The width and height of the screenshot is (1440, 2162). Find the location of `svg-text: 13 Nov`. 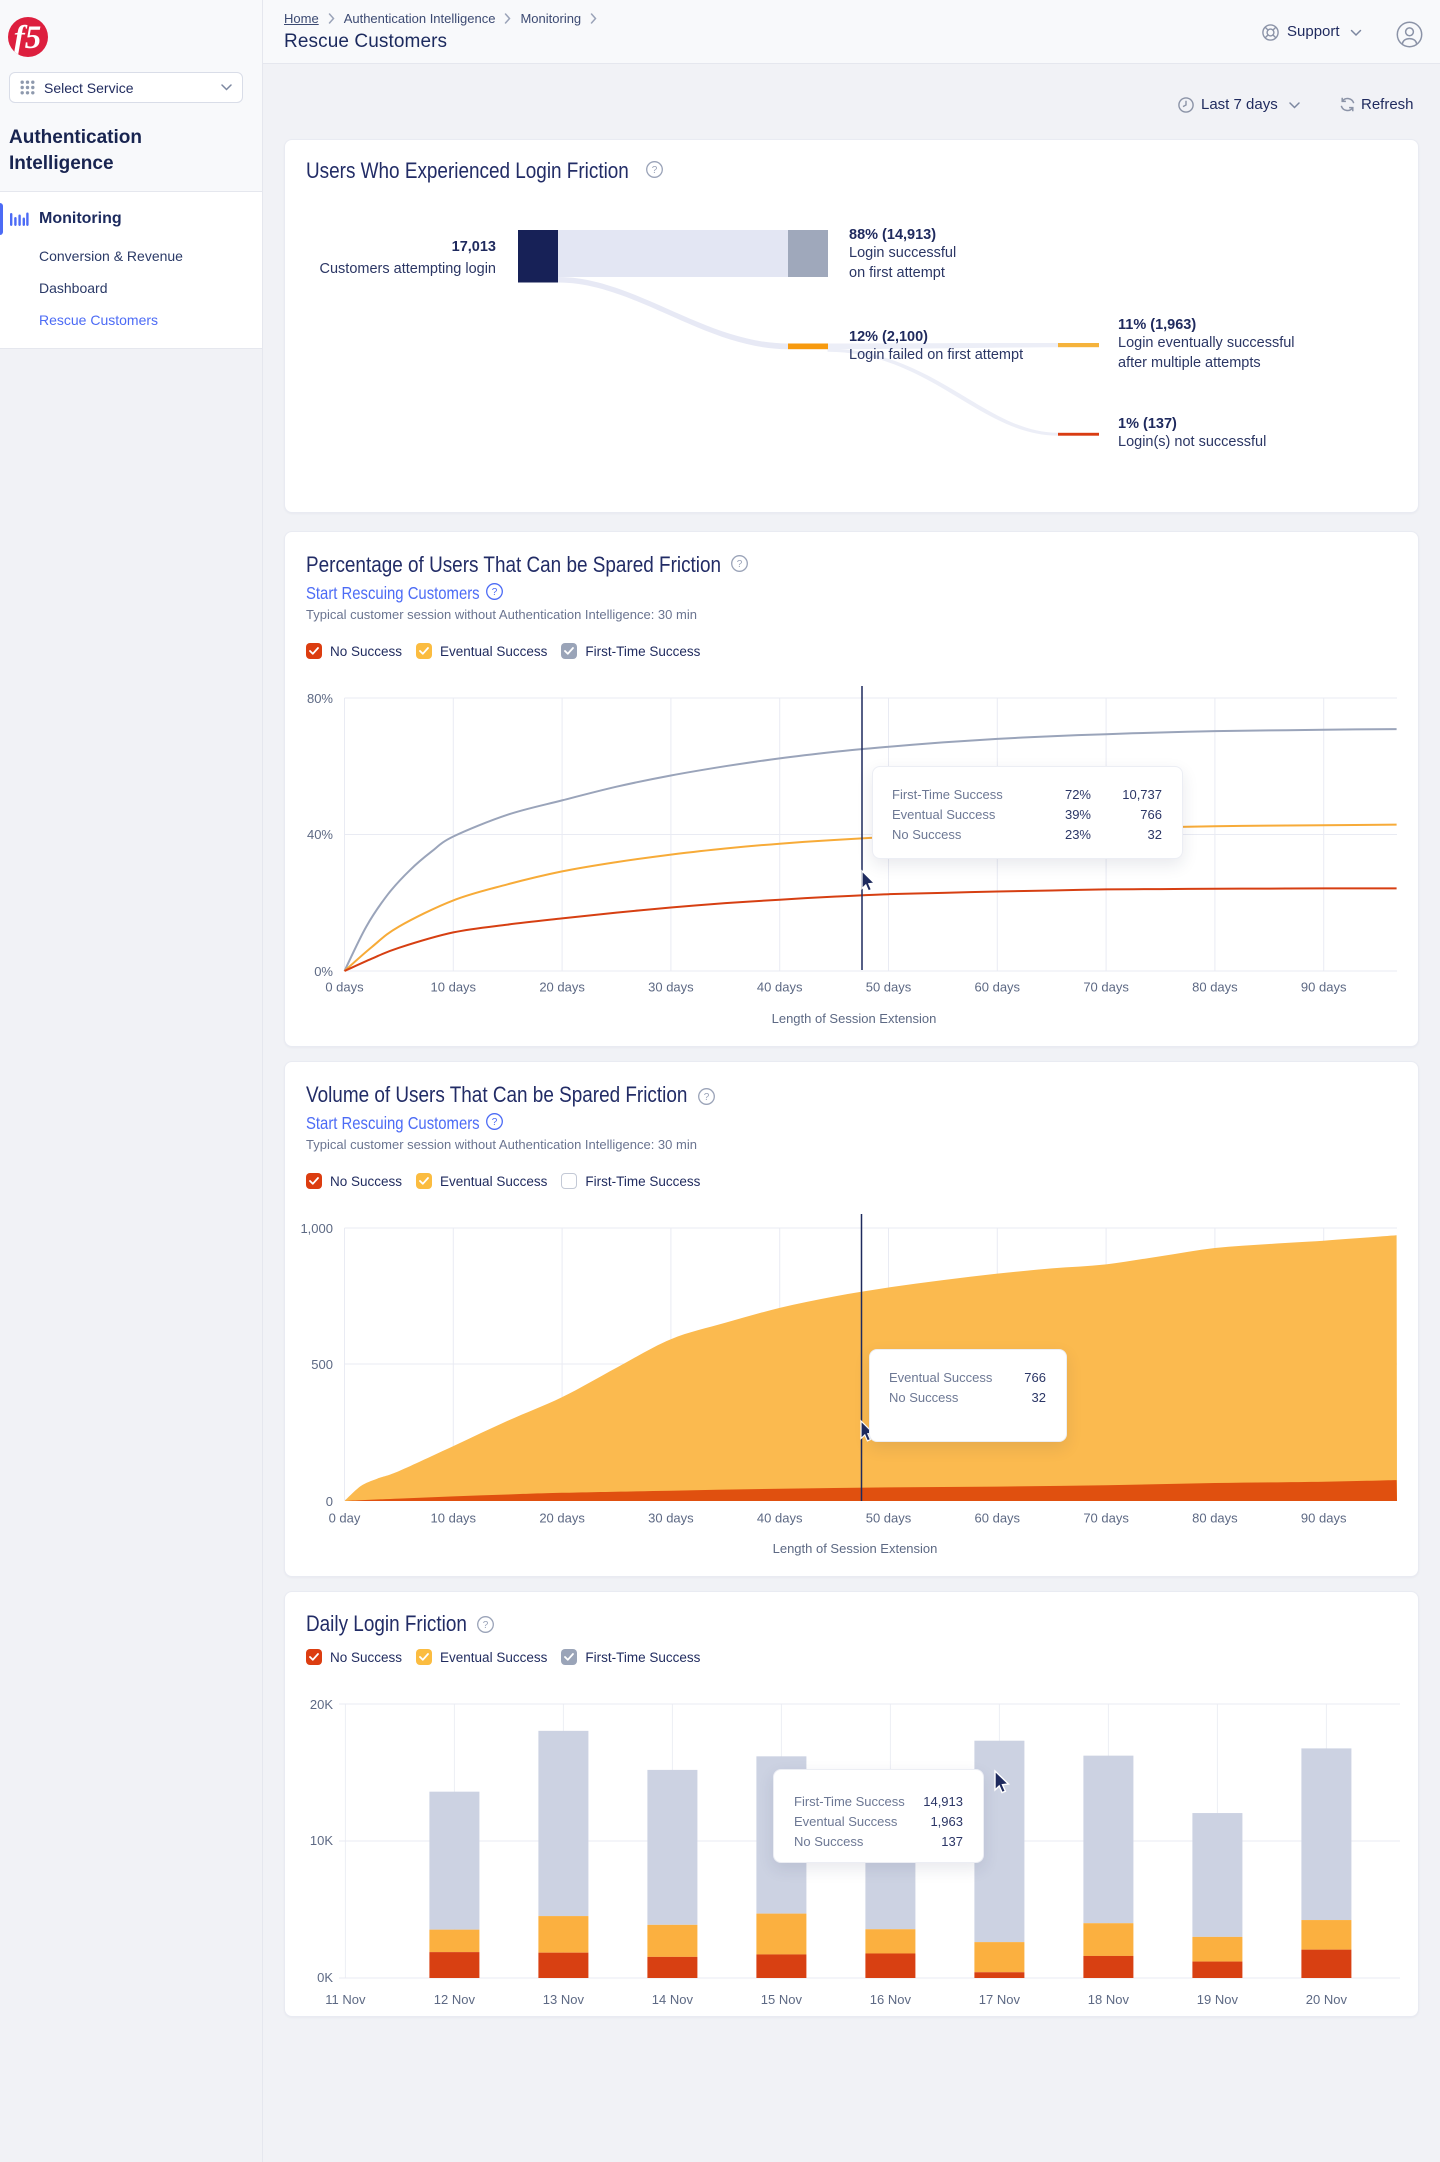

svg-text: 13 Nov is located at coordinates (564, 1999).